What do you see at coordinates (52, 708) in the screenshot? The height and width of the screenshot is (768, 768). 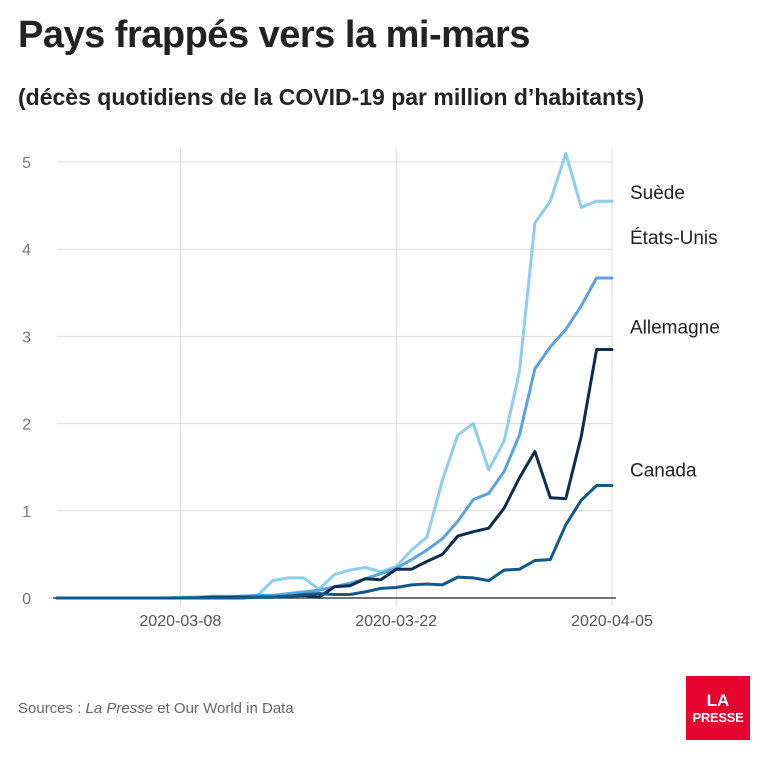 I see `sources-prefix: Sources :` at bounding box center [52, 708].